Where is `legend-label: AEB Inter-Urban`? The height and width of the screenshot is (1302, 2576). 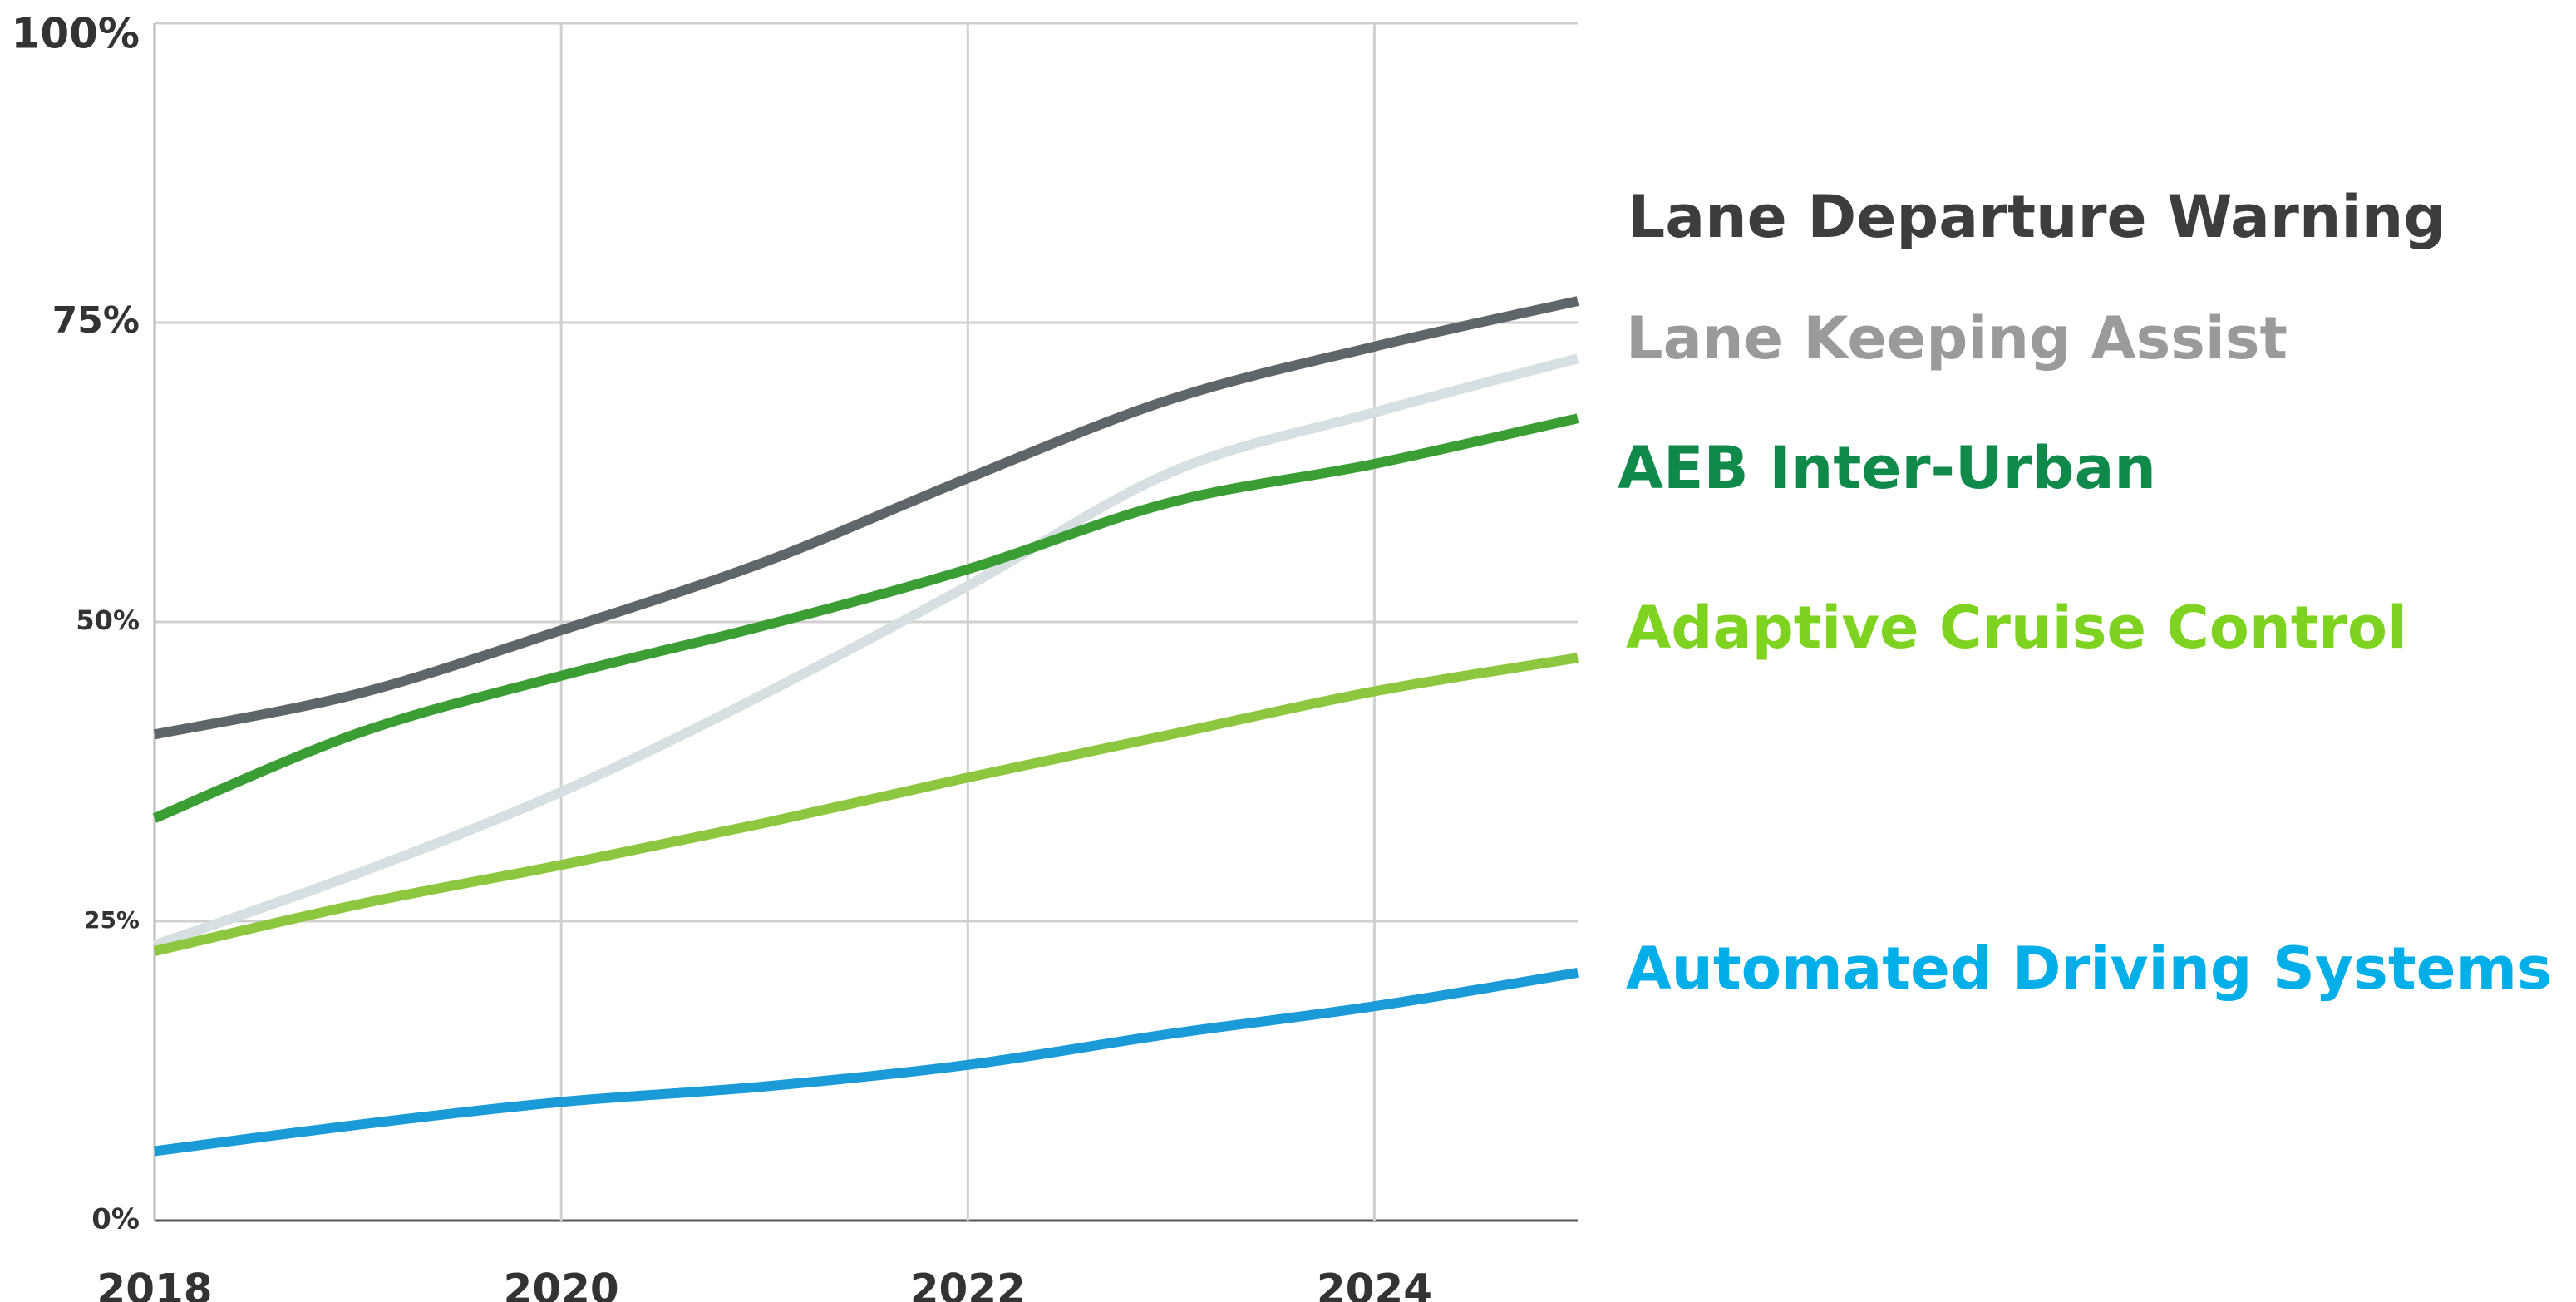 legend-label: AEB Inter-Urban is located at coordinates (1887, 468).